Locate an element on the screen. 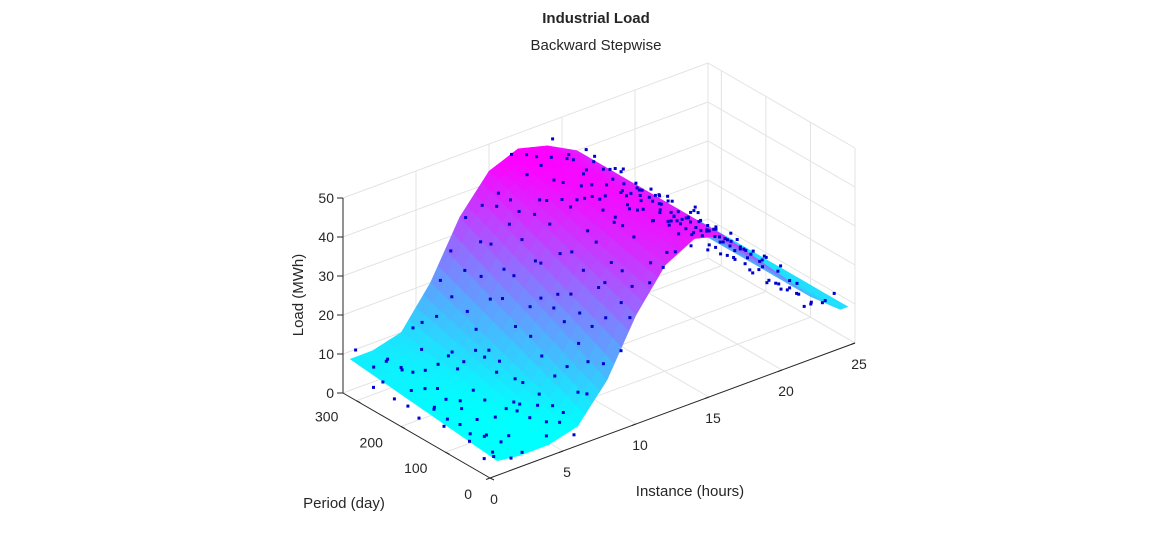  y-tick is located at coordinates (447, 453).